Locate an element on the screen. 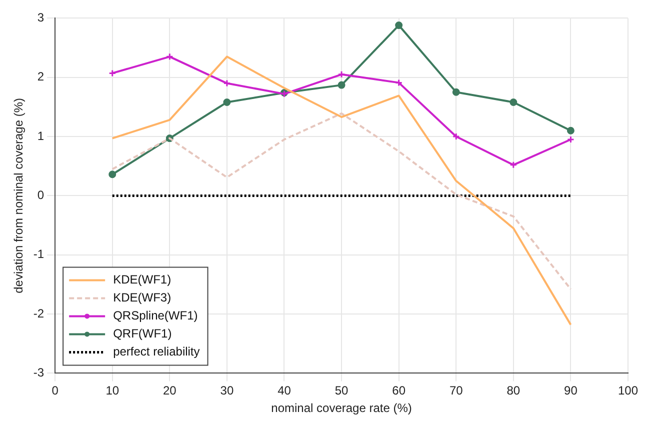 The height and width of the screenshot is (424, 650). legend-label: QRF(WF1) is located at coordinates (142, 333).